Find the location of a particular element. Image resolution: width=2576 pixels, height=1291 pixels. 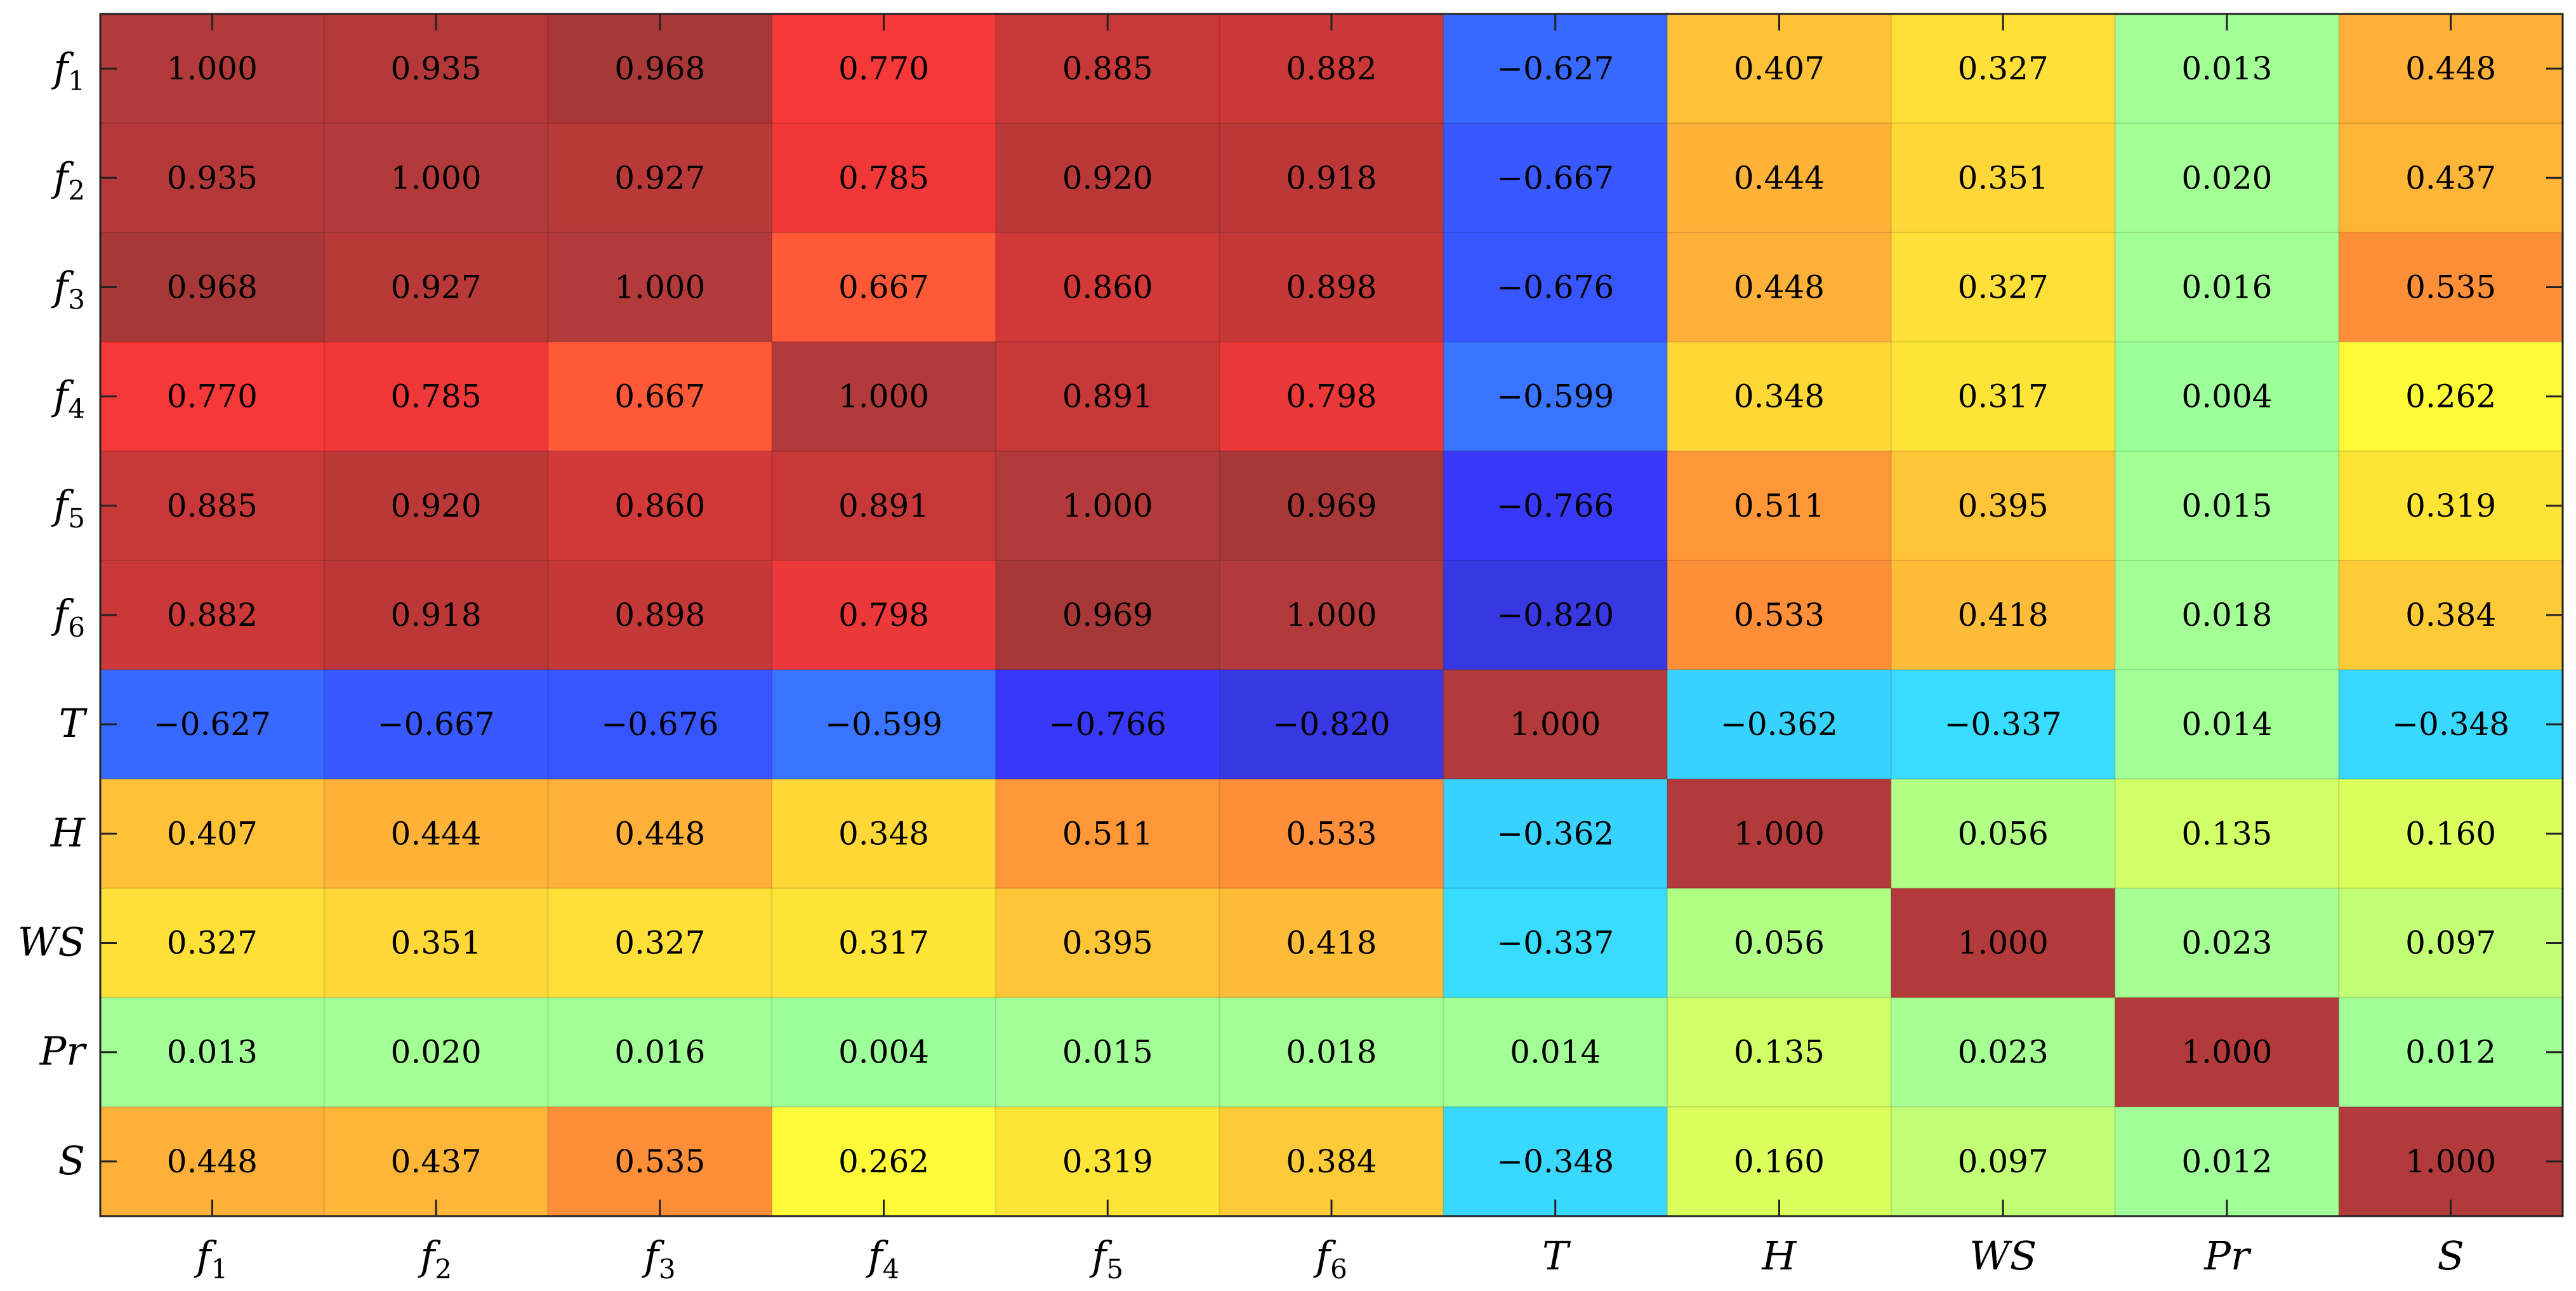

cell-value-label: 0.016 is located at coordinates (660, 1052).